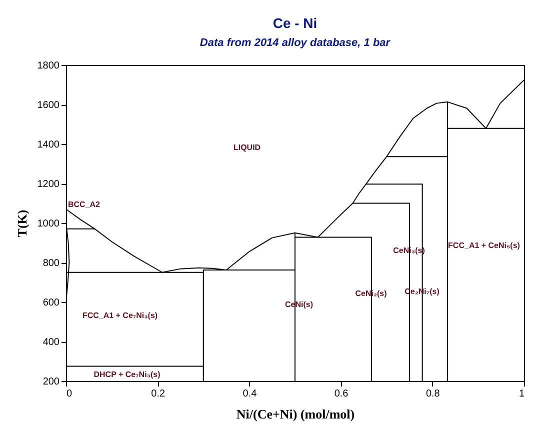 This screenshot has width=540, height=425. I want to click on annotation: FCC_A1 + CeNi₅(s), so click(484, 245).